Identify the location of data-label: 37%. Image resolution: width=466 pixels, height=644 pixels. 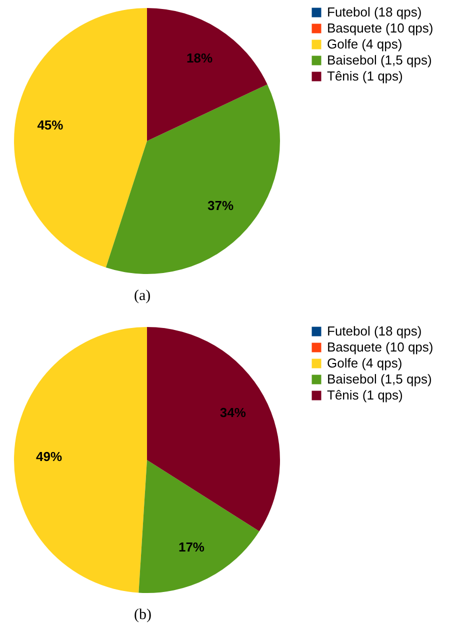
(220, 205).